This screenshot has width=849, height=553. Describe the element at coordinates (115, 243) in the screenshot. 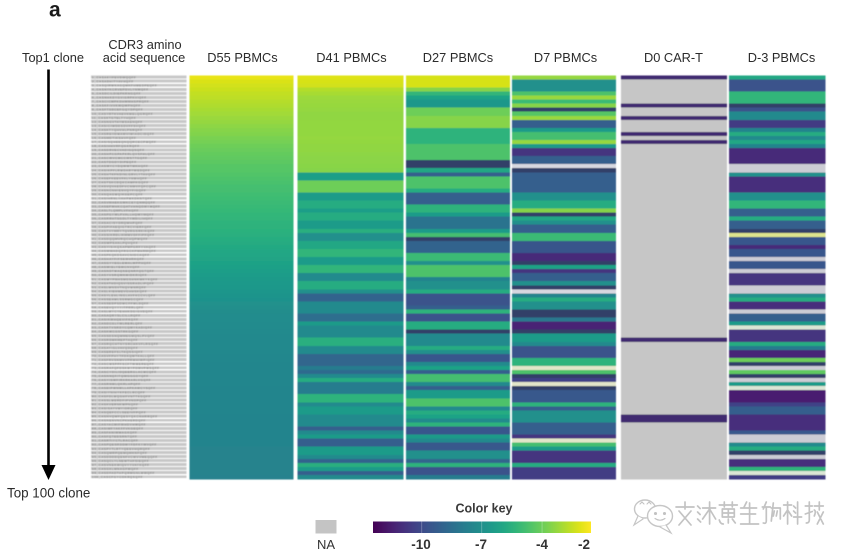

I see `svg-text: 42_CASWPSANLPQVQFF` at that location.